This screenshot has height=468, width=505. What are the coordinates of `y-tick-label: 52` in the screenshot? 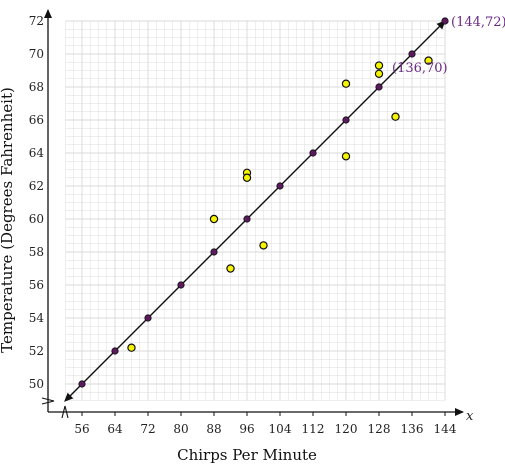 It's located at (36, 351).